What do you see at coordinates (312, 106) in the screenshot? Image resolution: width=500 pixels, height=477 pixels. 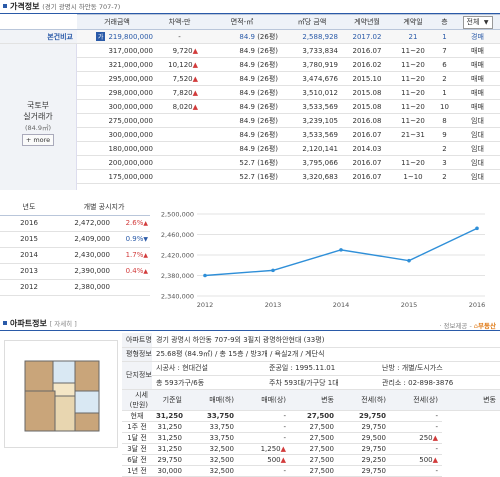 I see `row-per-m2: 3,533,569` at bounding box center [312, 106].